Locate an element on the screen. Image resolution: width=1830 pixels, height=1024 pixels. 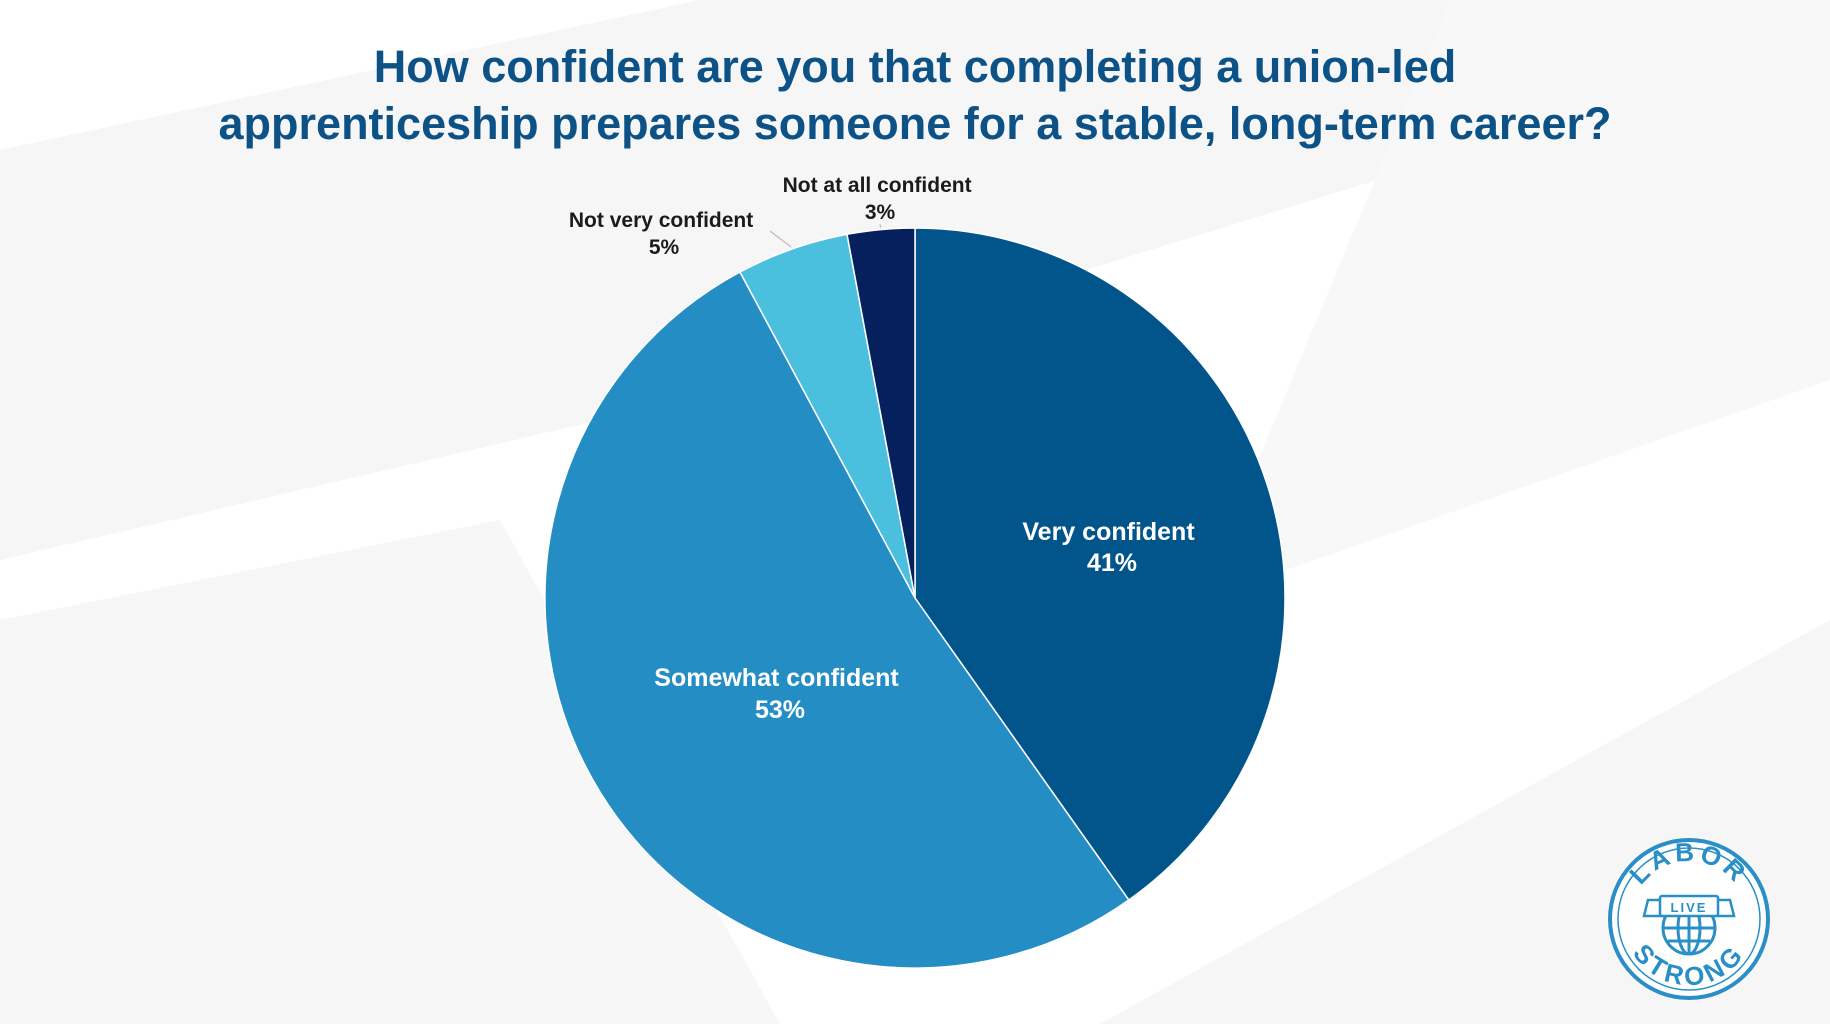
slice-label-very-confident: Very confident 41% is located at coordinates (1111, 547).